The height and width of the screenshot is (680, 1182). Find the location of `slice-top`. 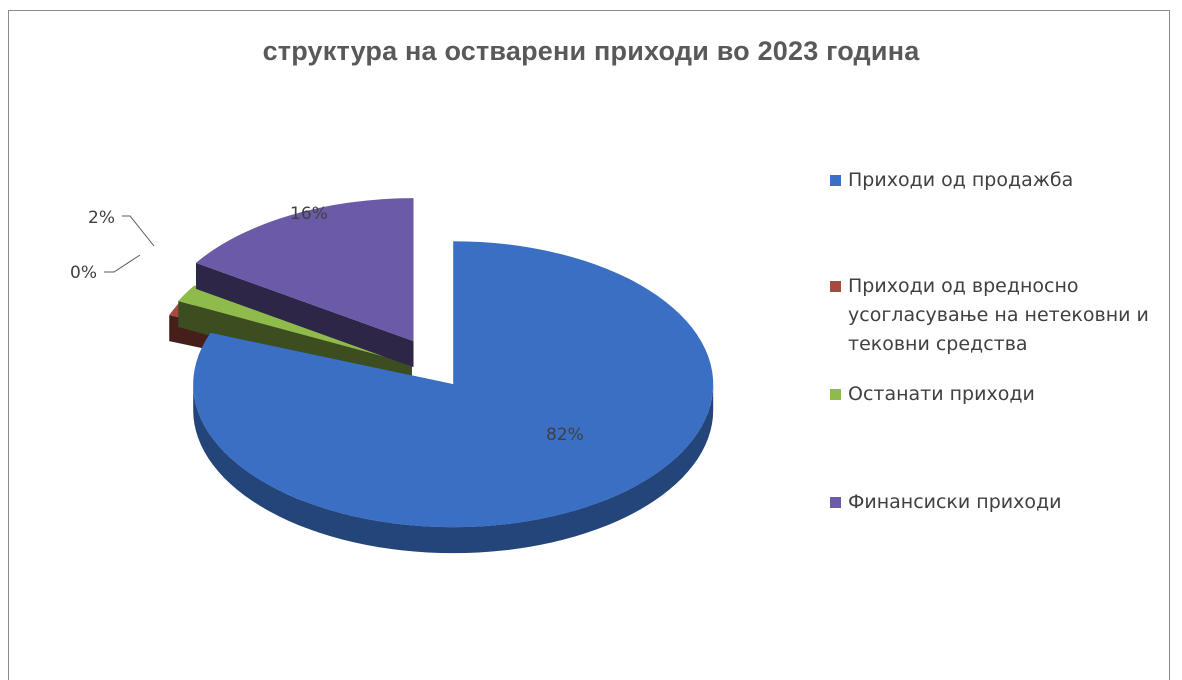

slice-top is located at coordinates (304, 270).